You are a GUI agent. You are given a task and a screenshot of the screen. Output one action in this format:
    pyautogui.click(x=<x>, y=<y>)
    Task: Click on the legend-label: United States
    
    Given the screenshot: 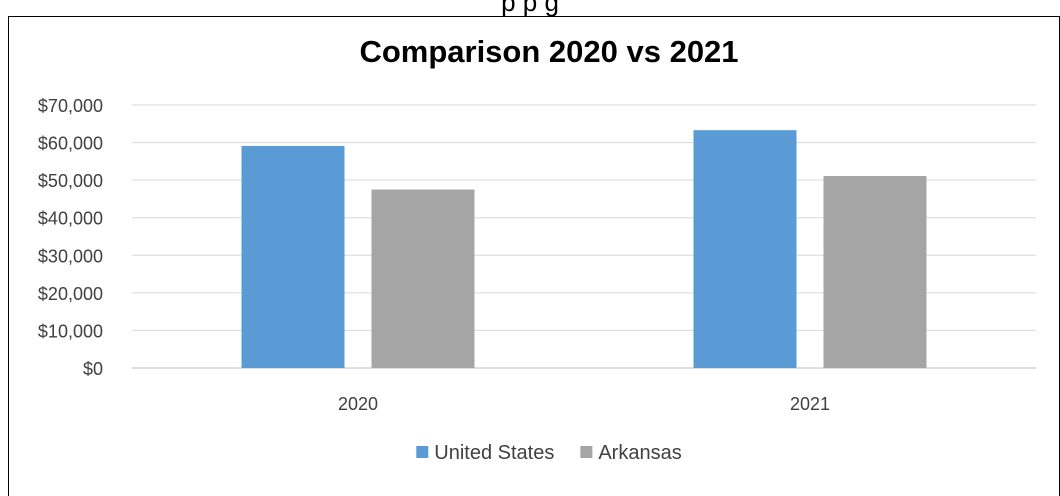 What is the action you would take?
    pyautogui.click(x=494, y=453)
    